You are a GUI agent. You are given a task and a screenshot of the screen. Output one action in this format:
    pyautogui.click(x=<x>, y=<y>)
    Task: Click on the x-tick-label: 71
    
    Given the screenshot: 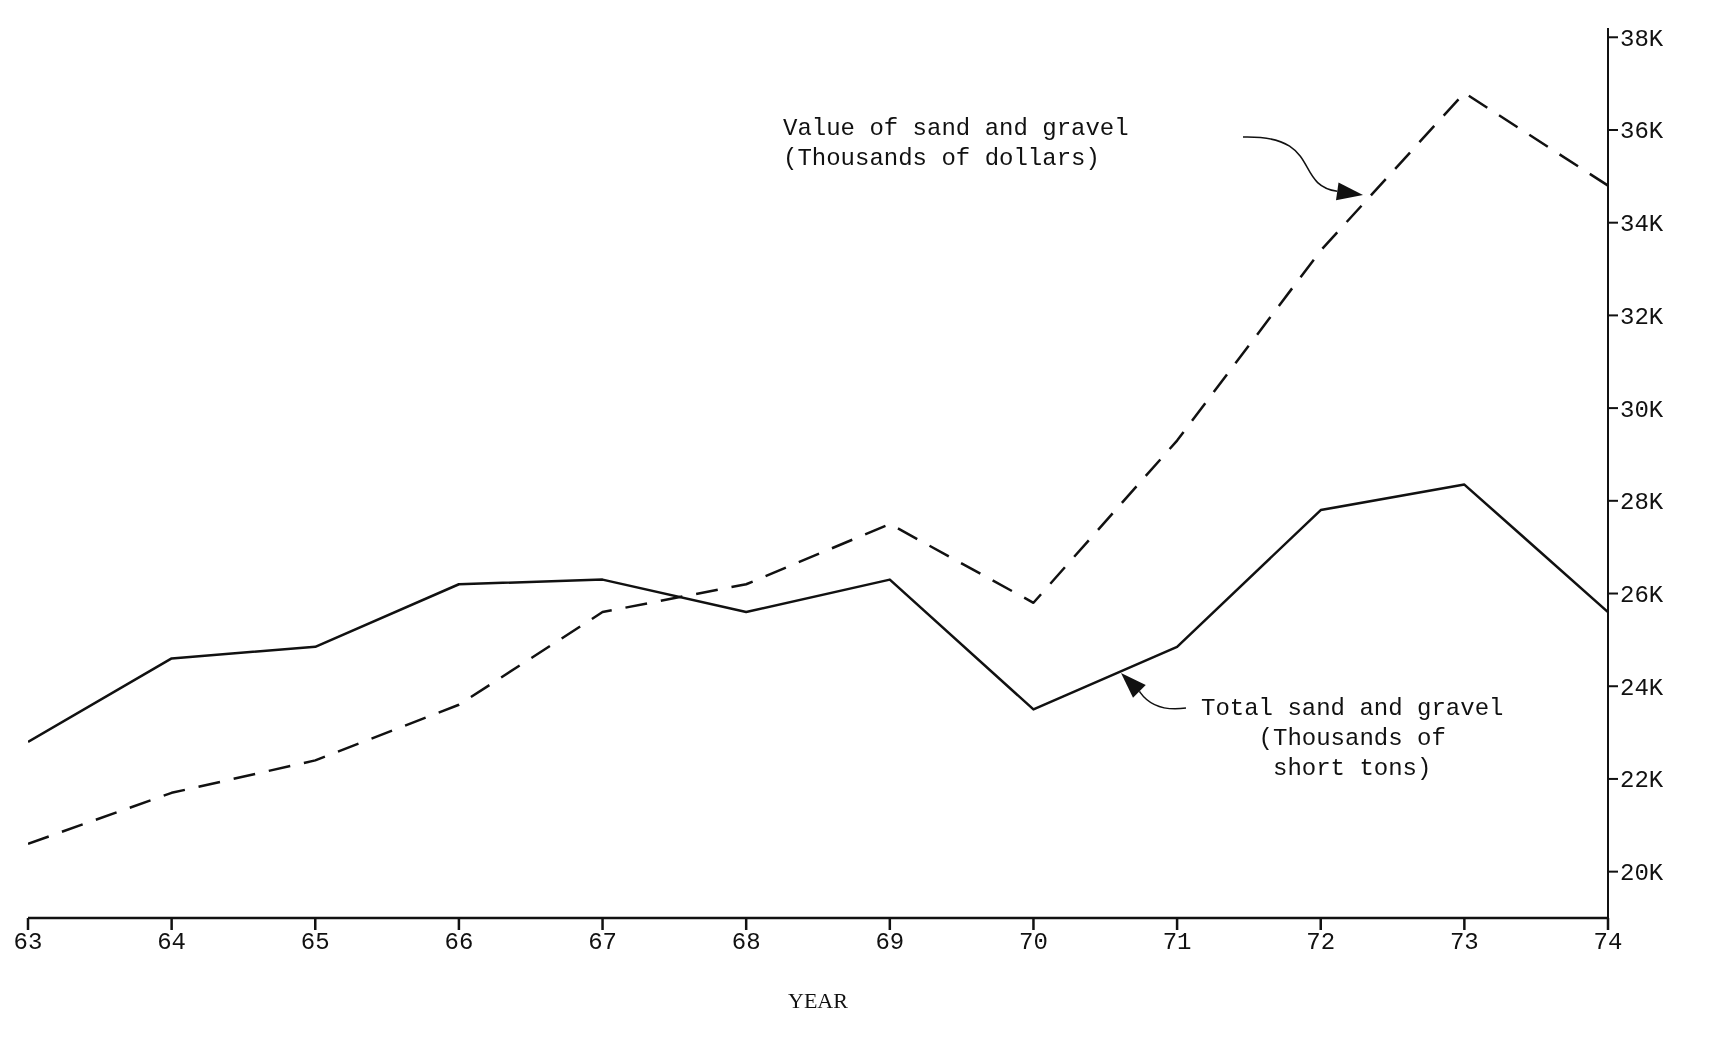 What is the action you would take?
    pyautogui.click(x=1177, y=943)
    